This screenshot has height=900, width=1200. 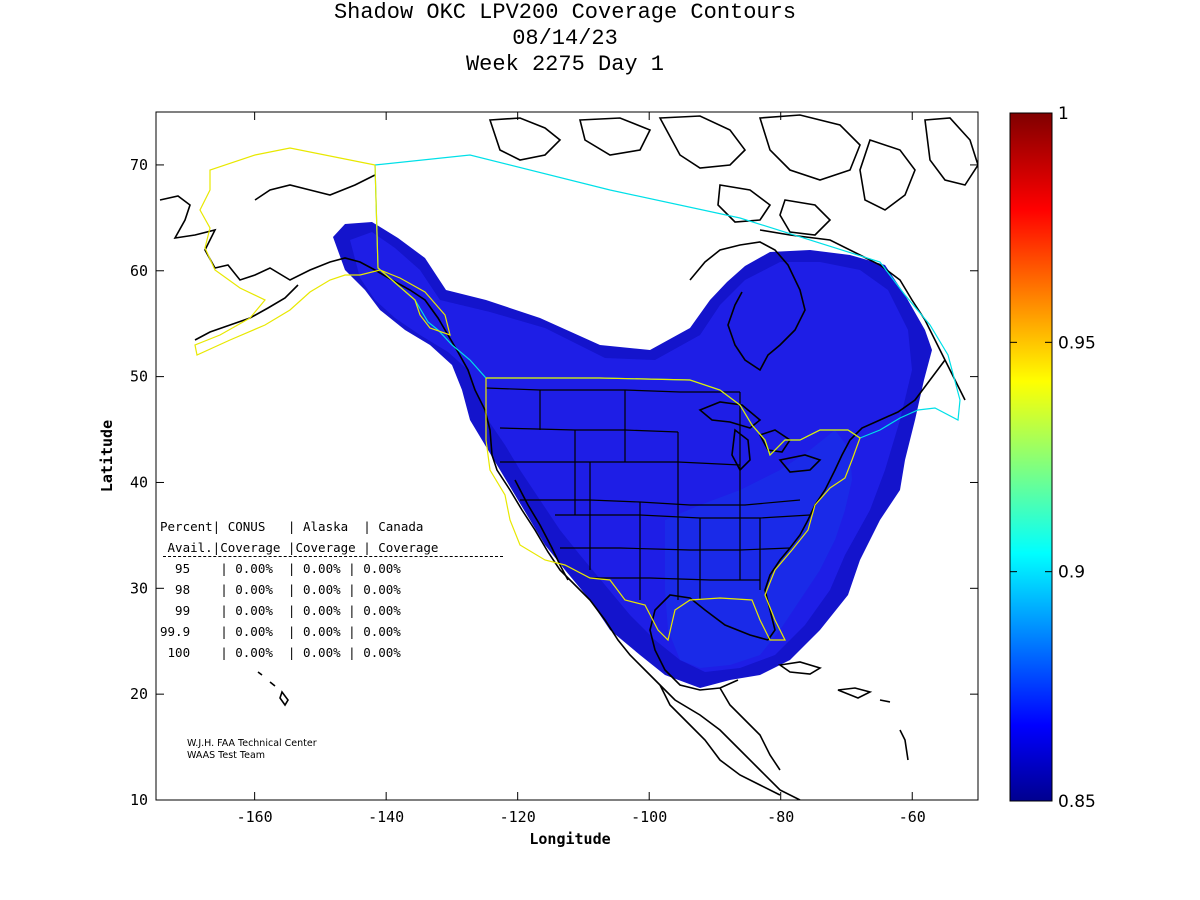 What do you see at coordinates (107, 456) in the screenshot?
I see `y-axis-label: Latitude` at bounding box center [107, 456].